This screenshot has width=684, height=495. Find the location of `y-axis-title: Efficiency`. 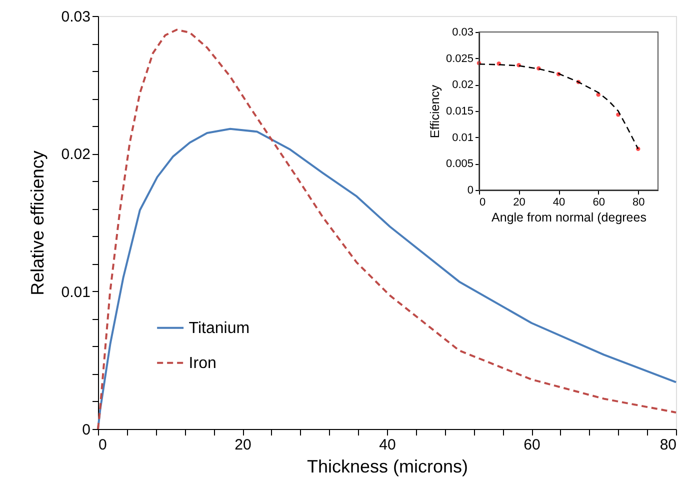

y-axis-title: Efficiency is located at coordinates (435, 111).